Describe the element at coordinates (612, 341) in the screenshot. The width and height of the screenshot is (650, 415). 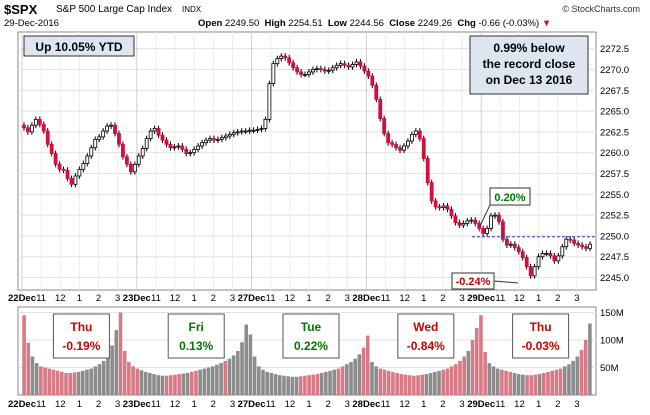
I see `volume-tick-label: 100M` at that location.